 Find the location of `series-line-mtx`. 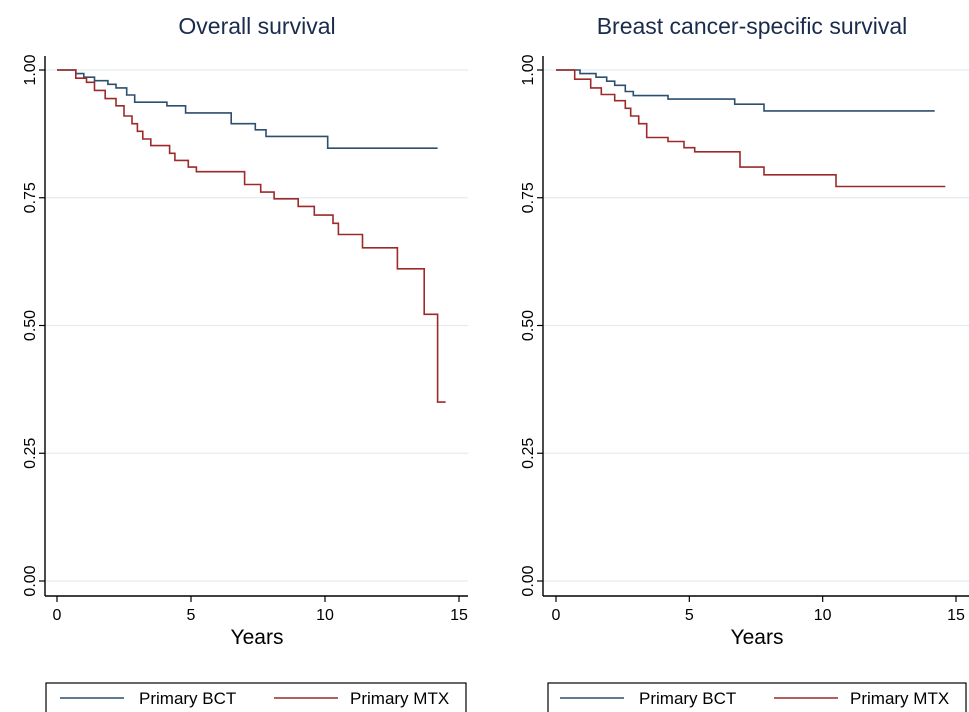

series-line-mtx is located at coordinates (751, 128).